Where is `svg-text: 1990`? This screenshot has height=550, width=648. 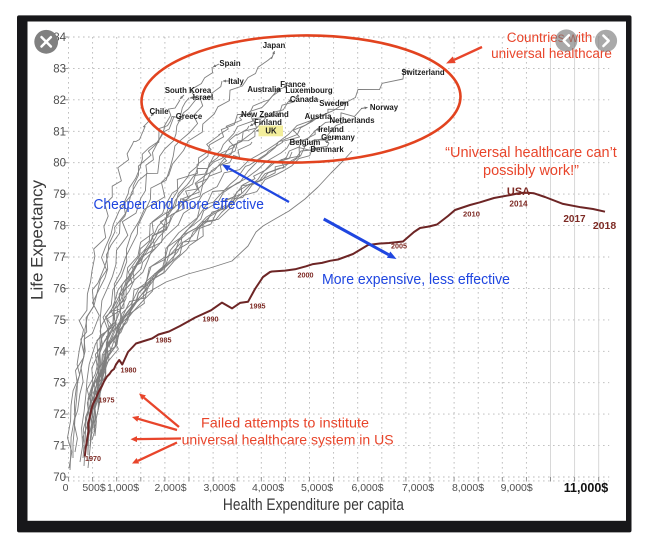
svg-text: 1990 is located at coordinates (211, 319).